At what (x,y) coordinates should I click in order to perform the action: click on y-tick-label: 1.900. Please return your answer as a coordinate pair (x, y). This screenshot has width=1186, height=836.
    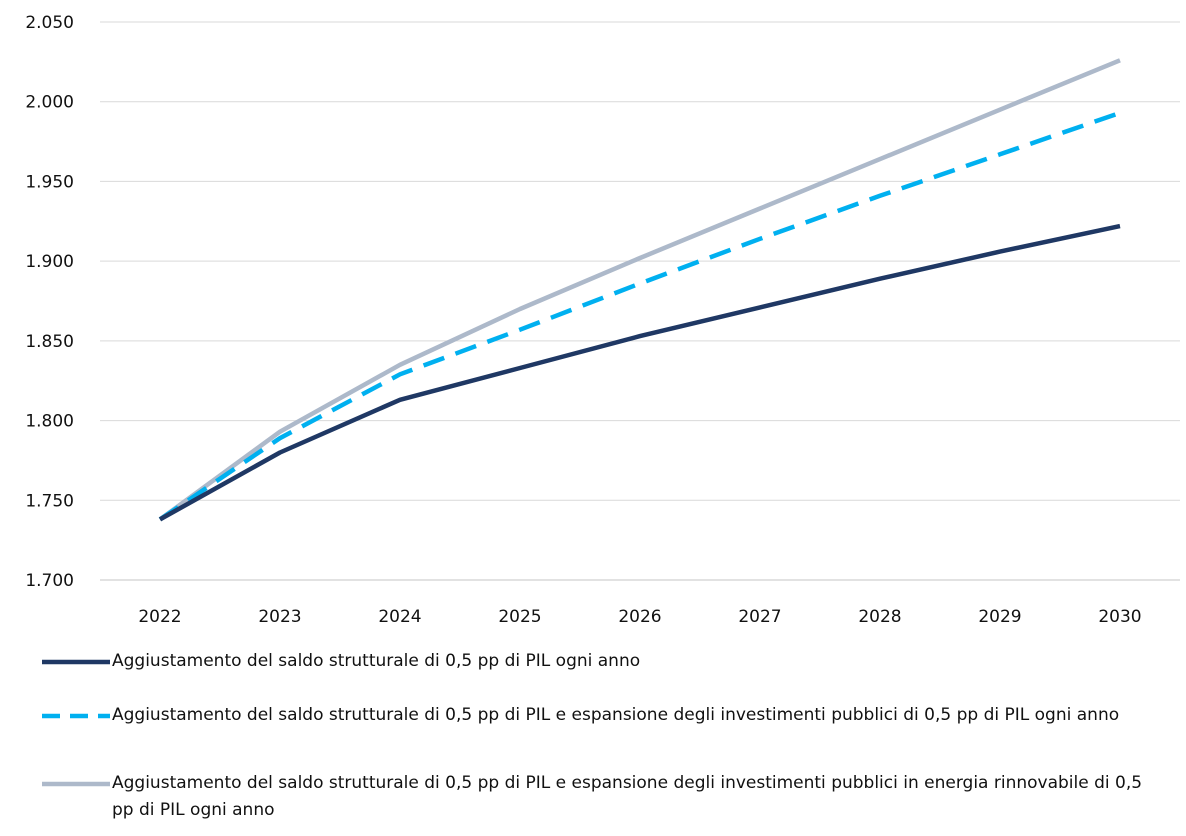
    Looking at the image, I should click on (49, 262).